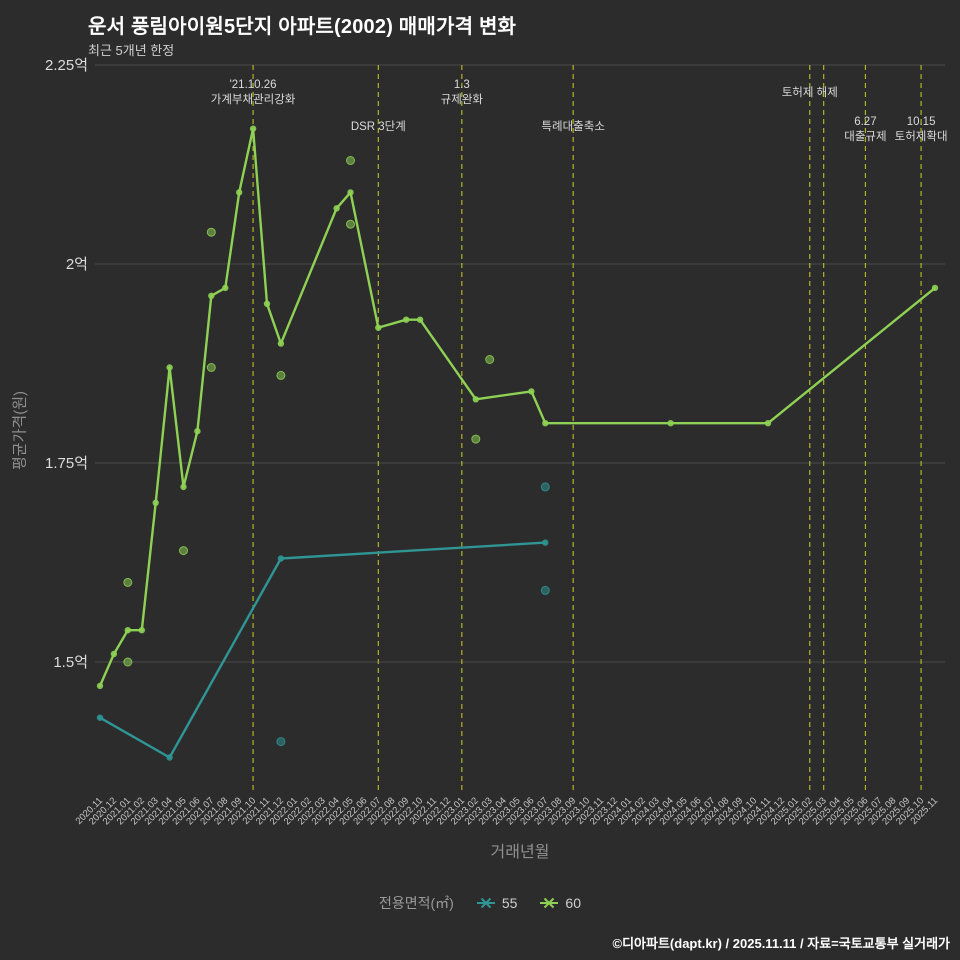  What do you see at coordinates (253, 99) in the screenshot?
I see `svg-text: 가계부채관리강화` at bounding box center [253, 99].